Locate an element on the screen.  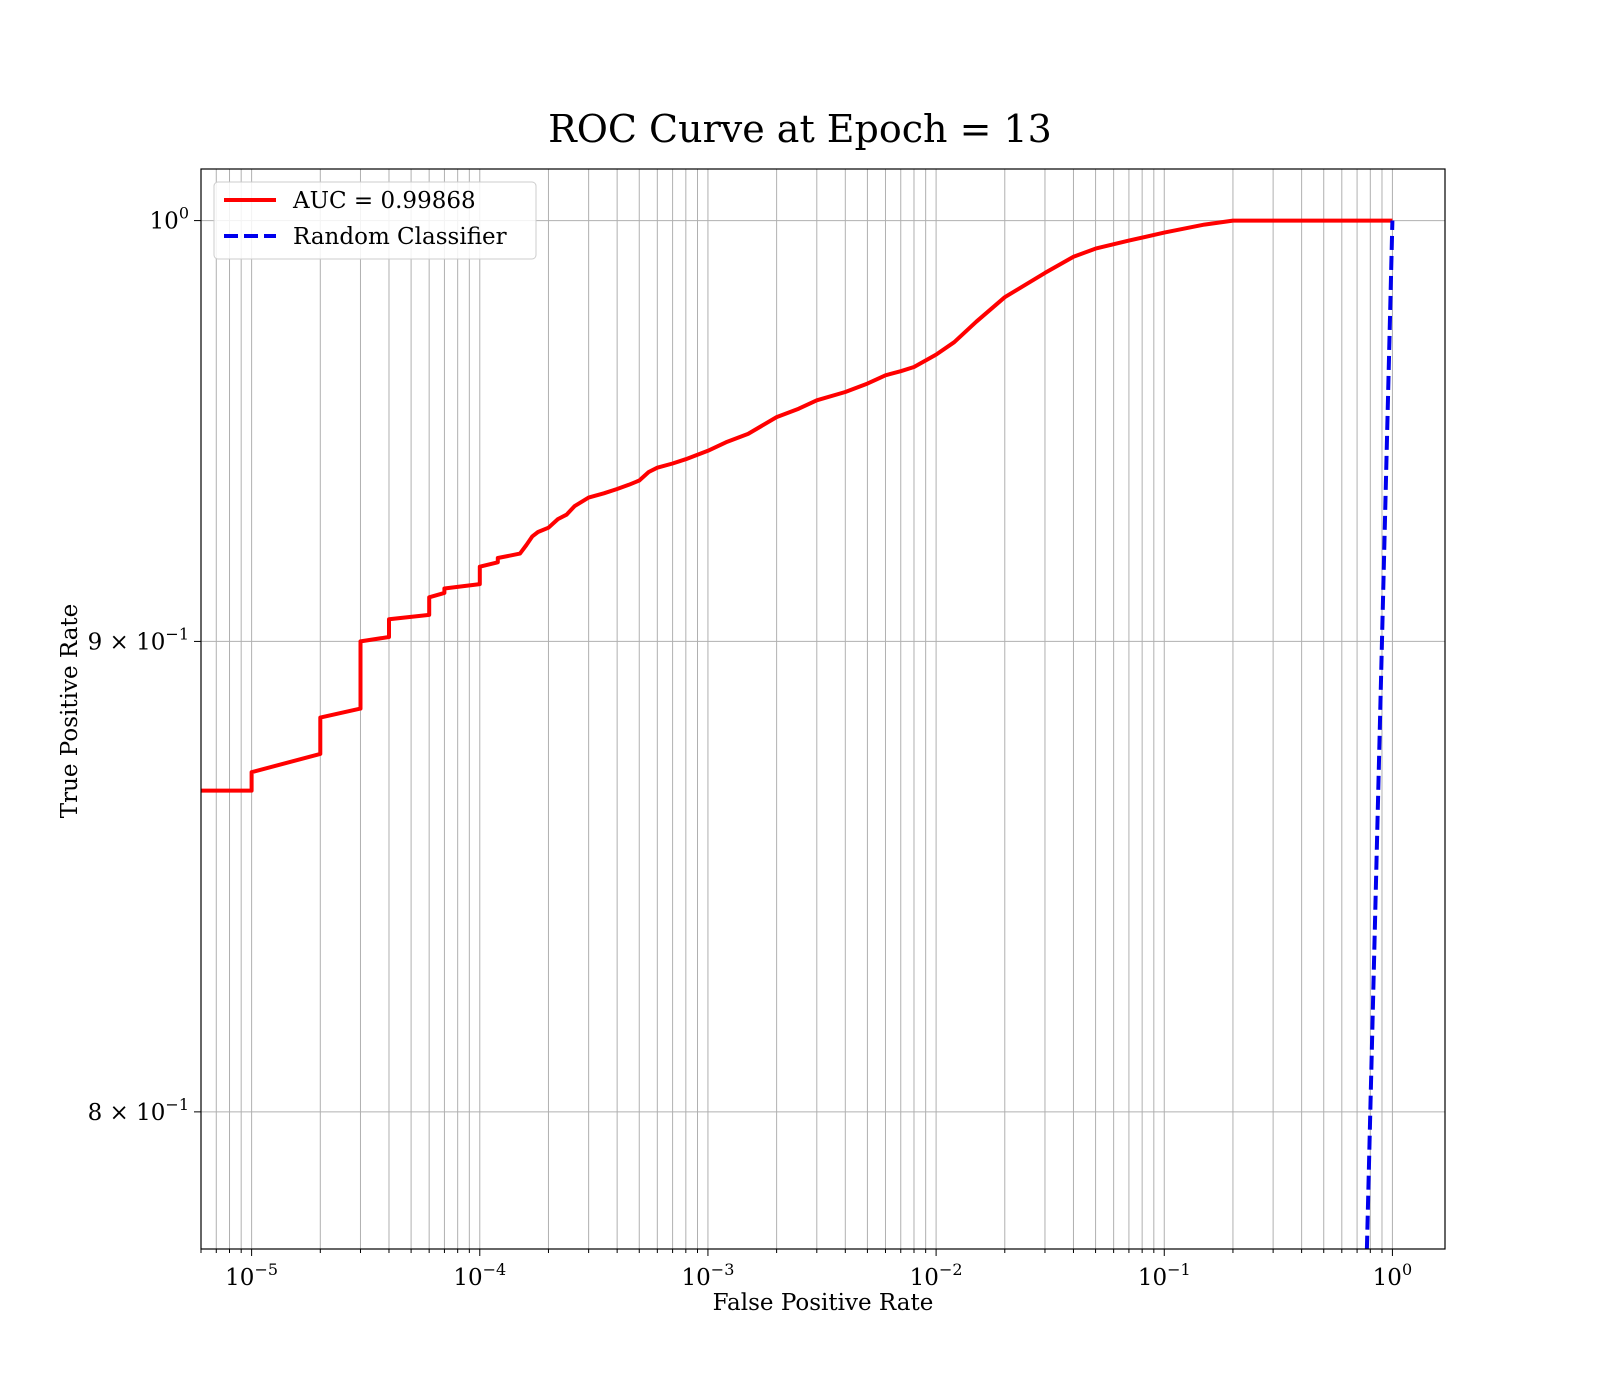
legend-label-auc: AUC = 0.99868 is located at coordinates (384, 201).